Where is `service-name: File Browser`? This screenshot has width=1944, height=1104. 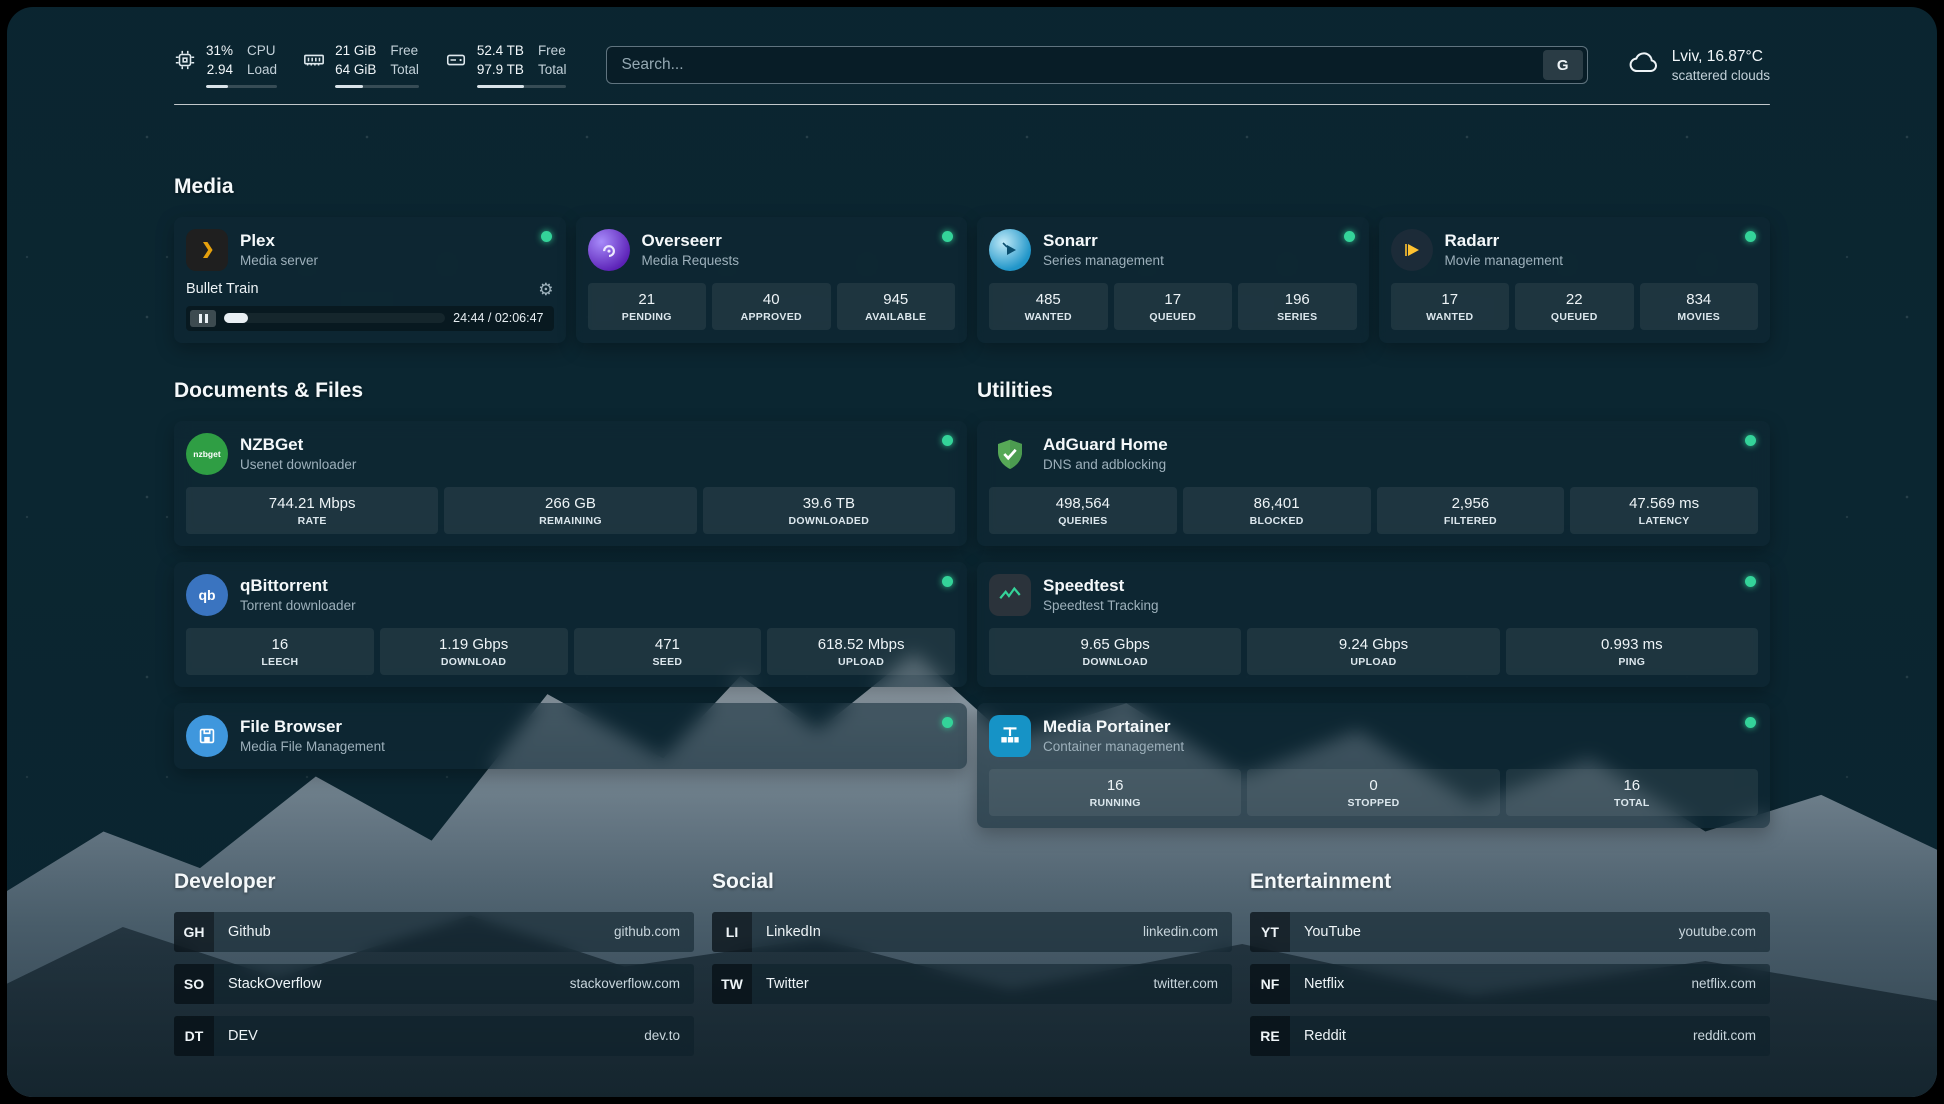
service-name: File Browser is located at coordinates (291, 727).